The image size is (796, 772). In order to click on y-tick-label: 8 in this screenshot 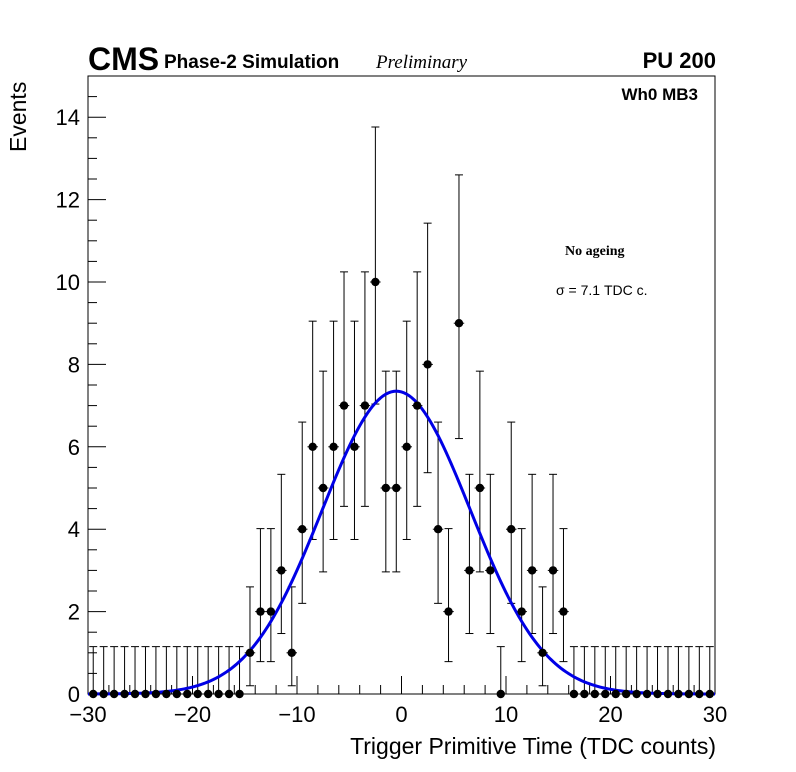, I will do `click(74, 364)`.